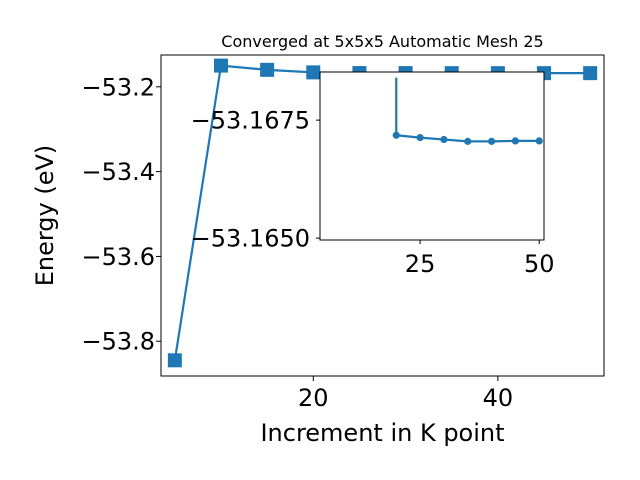 The height and width of the screenshot is (480, 640). What do you see at coordinates (118, 87) in the screenshot?
I see `main-y-tick-label: −53.2` at bounding box center [118, 87].